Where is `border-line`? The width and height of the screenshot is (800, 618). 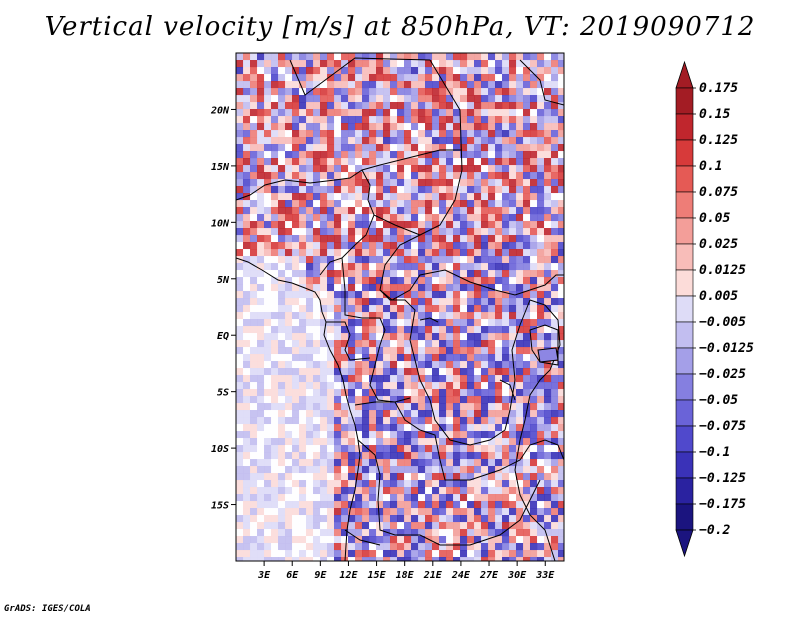
border-line is located at coordinates (507, 390).